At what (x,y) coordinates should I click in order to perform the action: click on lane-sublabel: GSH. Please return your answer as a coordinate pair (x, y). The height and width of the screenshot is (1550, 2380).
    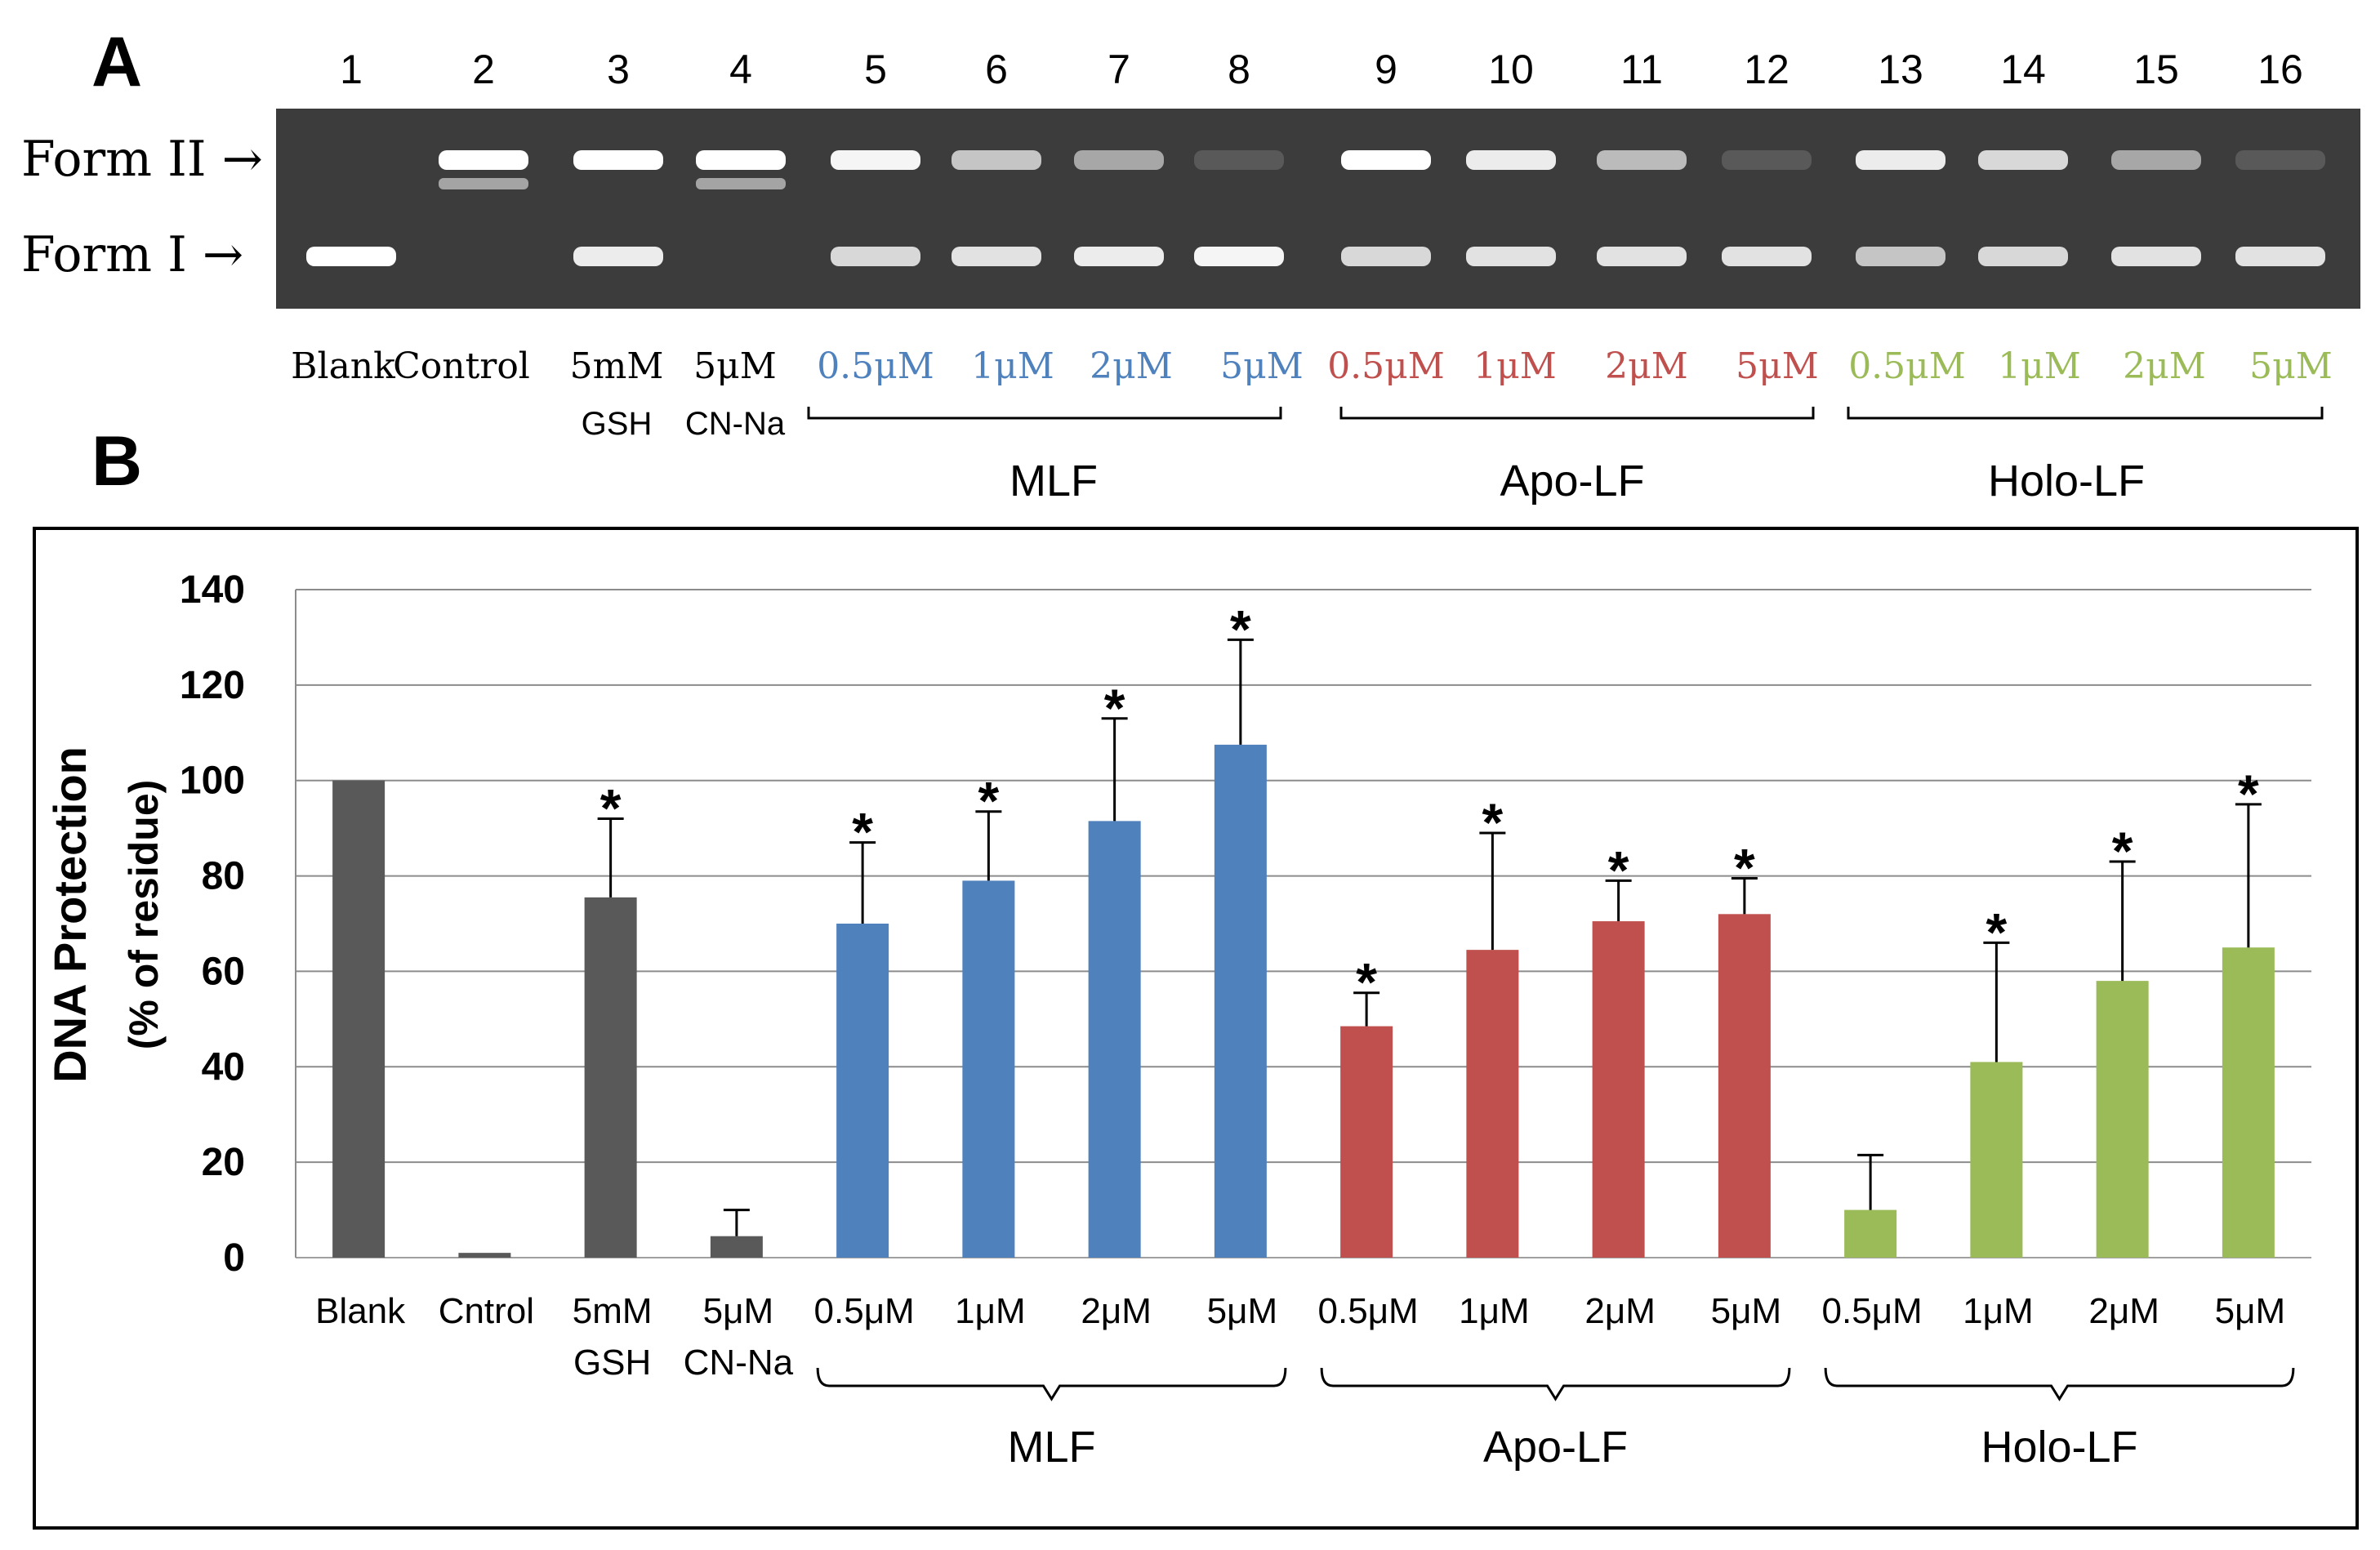
    Looking at the image, I should click on (618, 424).